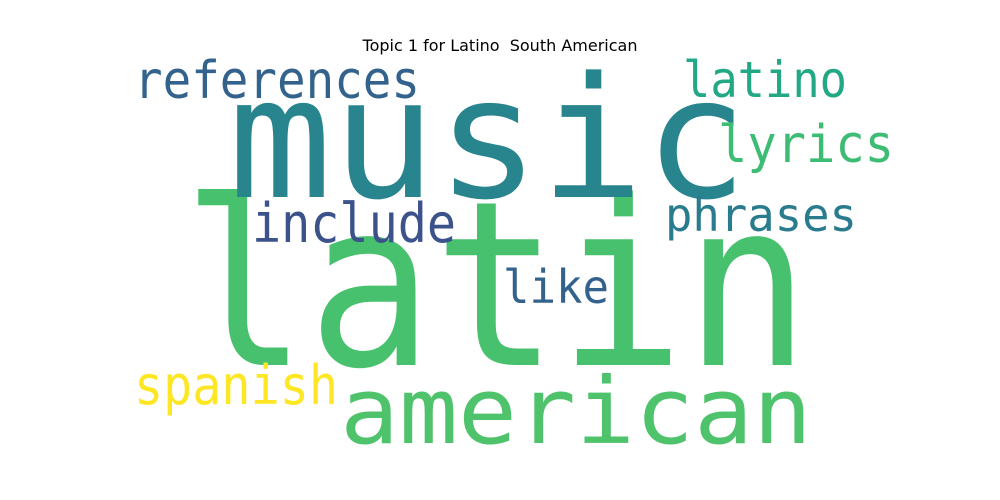 The image size is (1000, 500). I want to click on chart-title: Topic 1 for Latino South American, so click(500, 45).